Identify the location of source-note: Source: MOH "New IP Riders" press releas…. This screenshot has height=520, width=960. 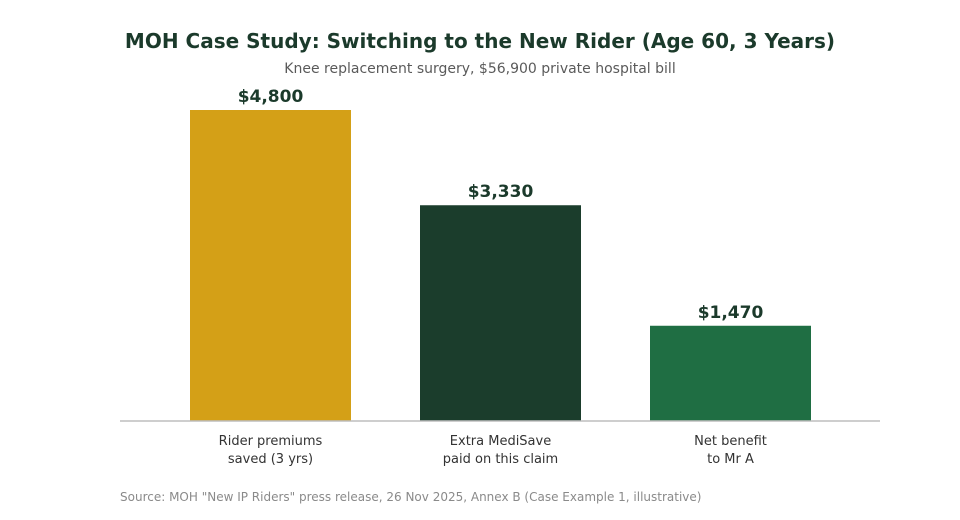
(411, 497).